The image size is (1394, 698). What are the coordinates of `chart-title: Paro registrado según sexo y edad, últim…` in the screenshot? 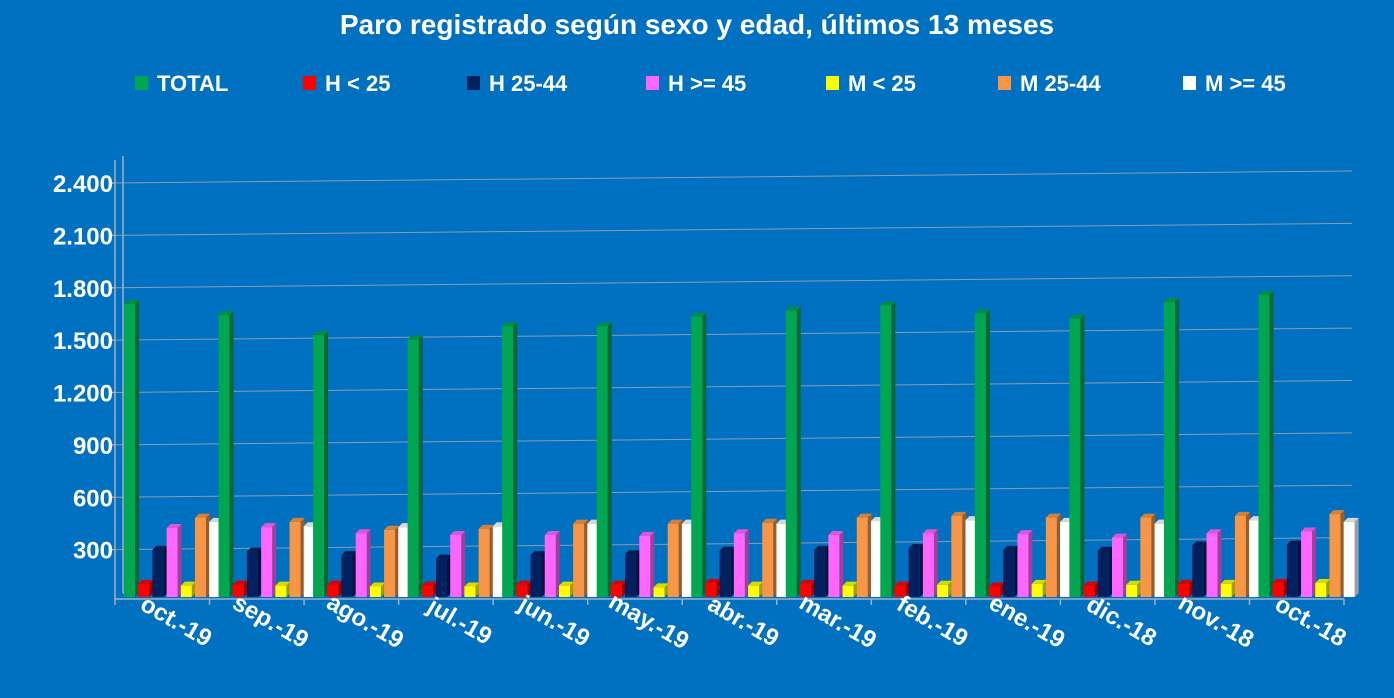 It's located at (697, 24).